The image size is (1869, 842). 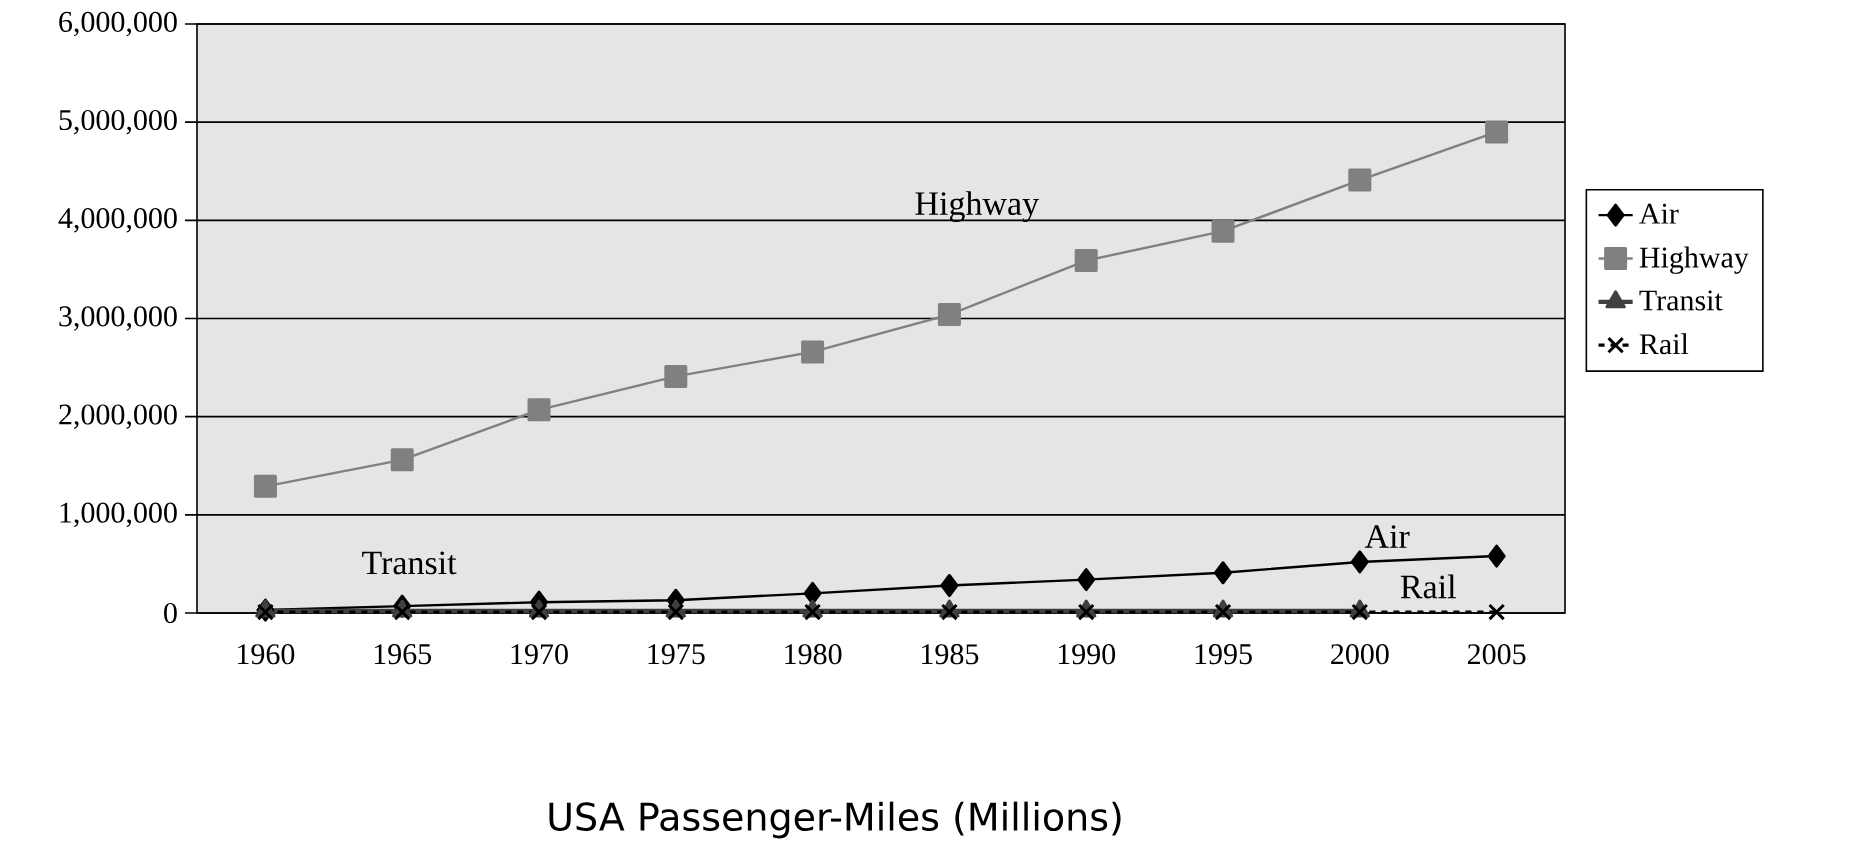 I want to click on y-tick-label: 1,000,000, so click(x=118, y=515).